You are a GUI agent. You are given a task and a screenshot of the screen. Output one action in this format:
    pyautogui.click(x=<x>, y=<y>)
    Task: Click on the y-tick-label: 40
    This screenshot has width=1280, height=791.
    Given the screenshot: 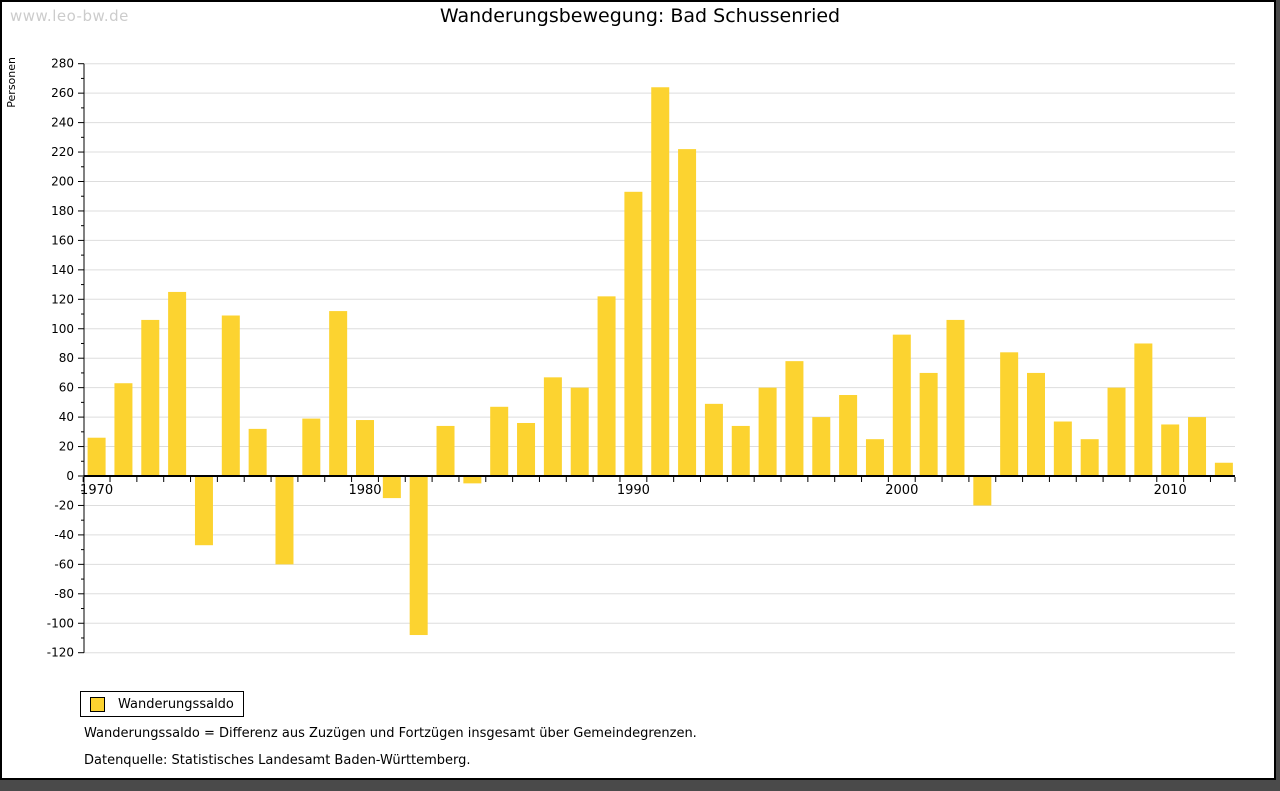 What is the action you would take?
    pyautogui.click(x=66, y=417)
    